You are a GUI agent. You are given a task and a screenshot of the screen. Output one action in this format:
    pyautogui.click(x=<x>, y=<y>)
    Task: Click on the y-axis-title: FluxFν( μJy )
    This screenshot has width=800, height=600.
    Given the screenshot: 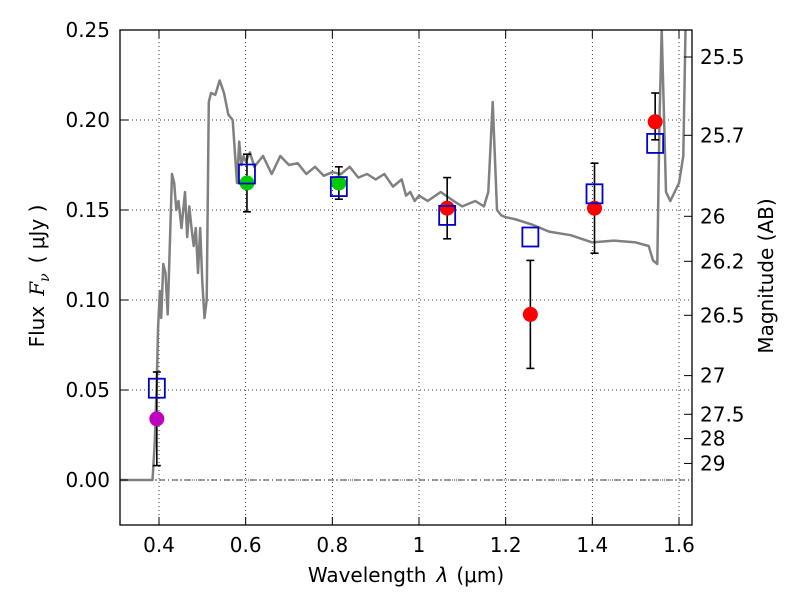 What is the action you would take?
    pyautogui.click(x=39, y=276)
    